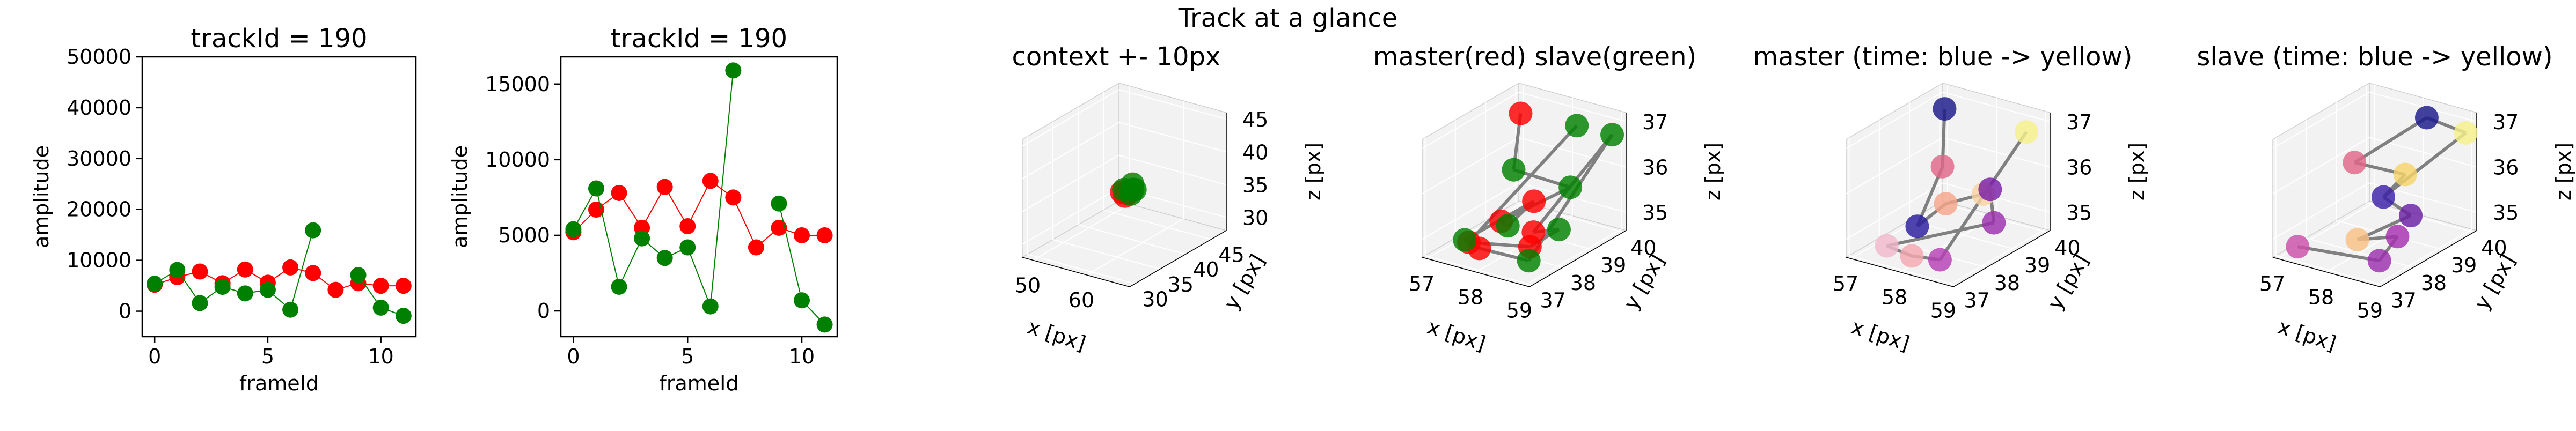 The image size is (2576, 431). What do you see at coordinates (1613, 265) in the screenshot?
I see `y-tick-label: 39` at bounding box center [1613, 265].